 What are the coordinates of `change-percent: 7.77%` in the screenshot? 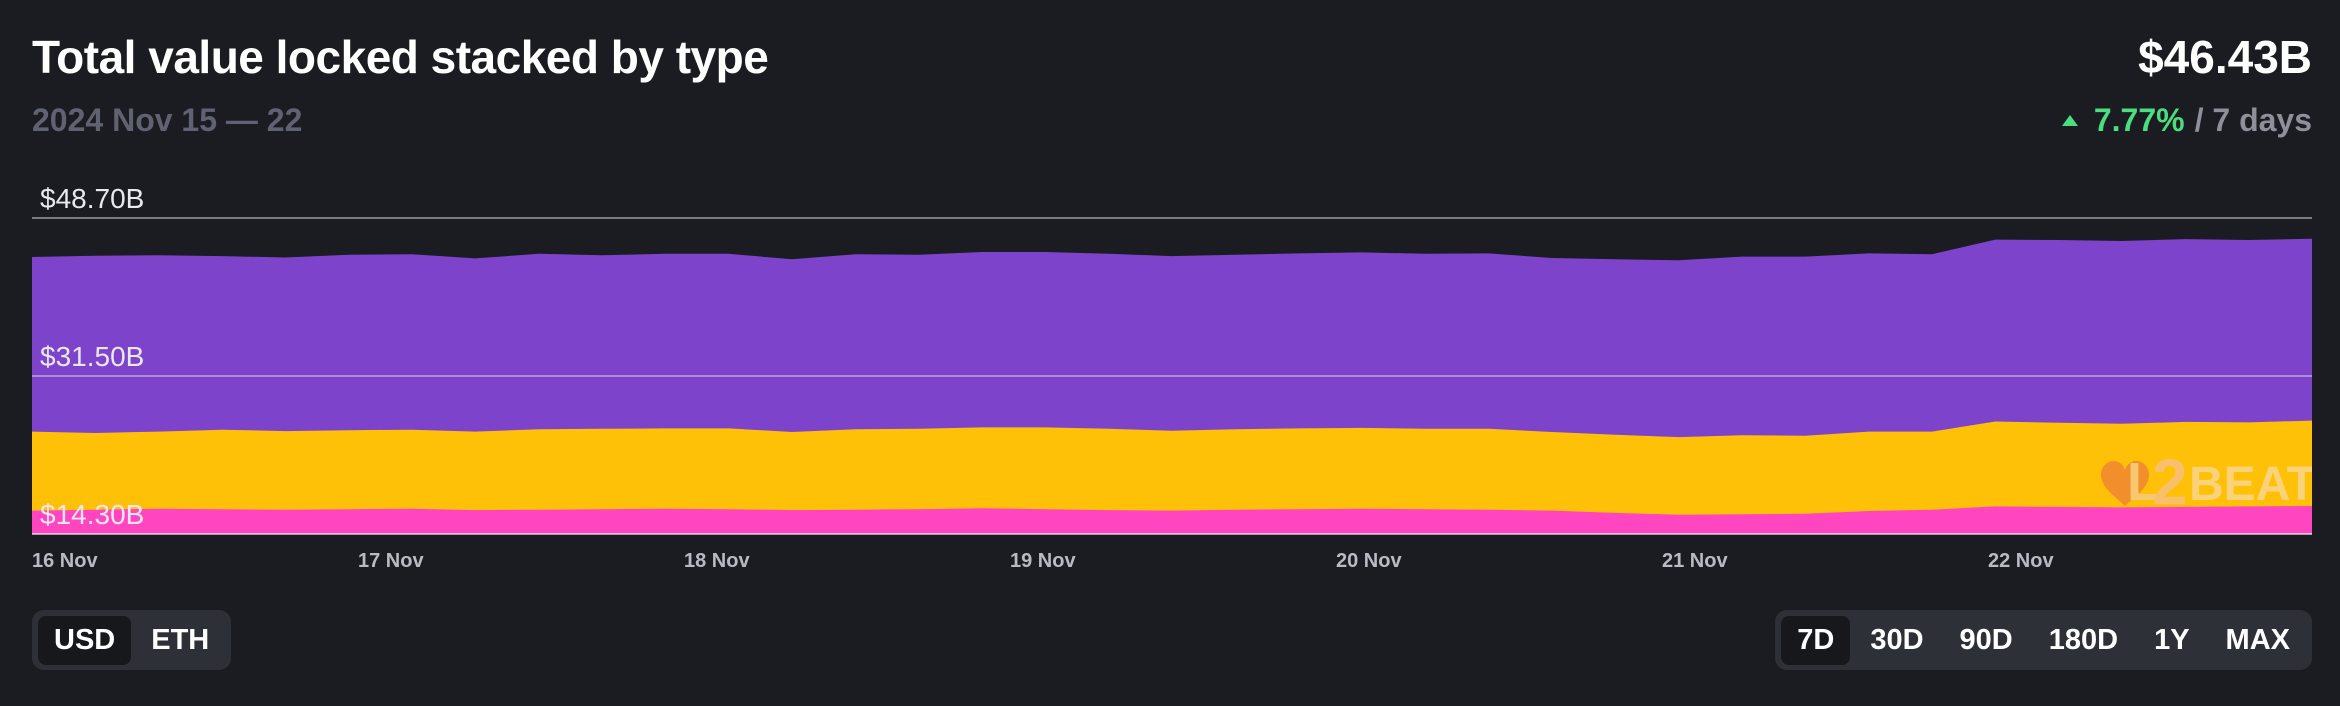 It's located at (2139, 120).